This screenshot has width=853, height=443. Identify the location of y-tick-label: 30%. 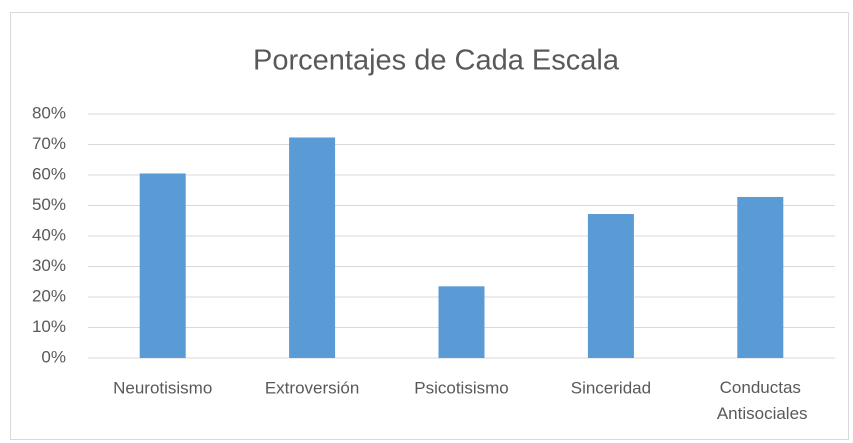
(49, 265).